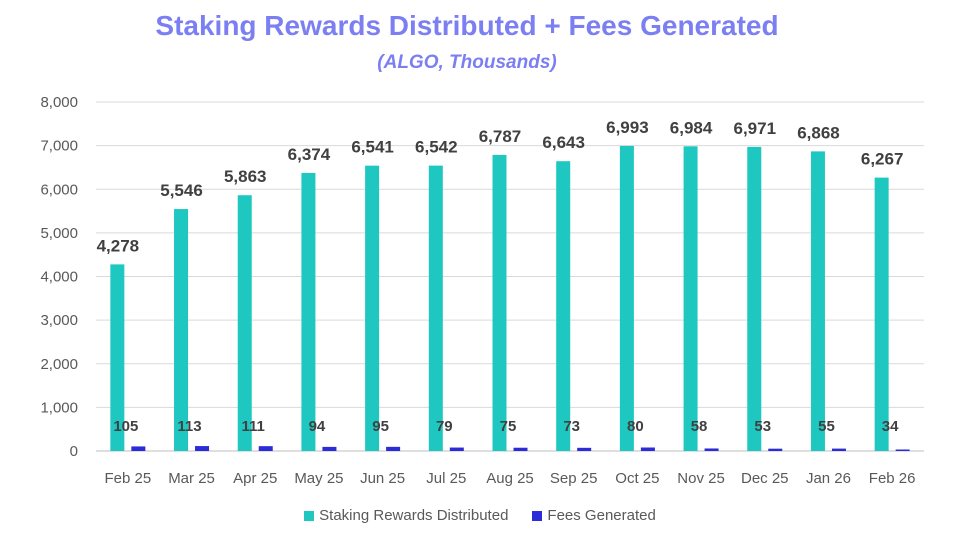 The height and width of the screenshot is (540, 960). Describe the element at coordinates (59, 146) in the screenshot. I see `y-tick-label-7000: 7,000` at that location.